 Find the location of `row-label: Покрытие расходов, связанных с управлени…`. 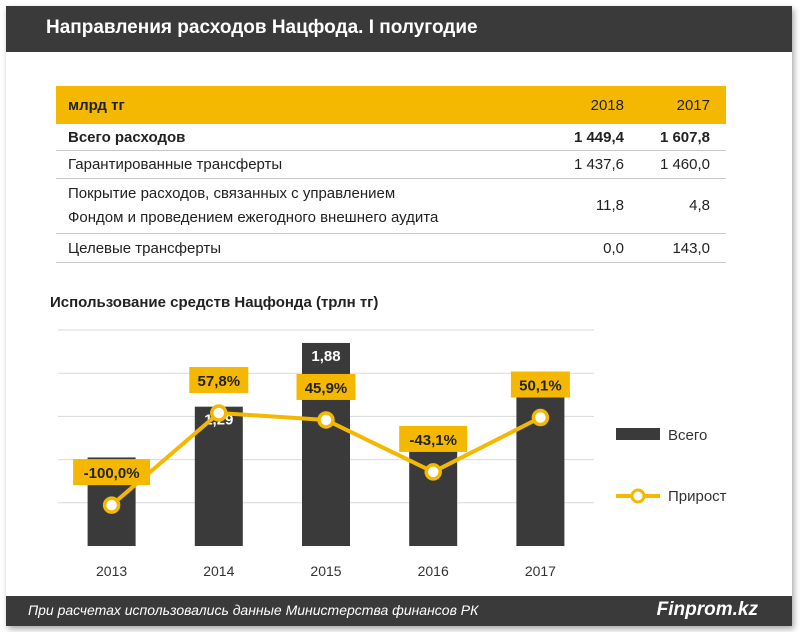

row-label: Покрытие расходов, связанных с управлени… is located at coordinates (305, 206).